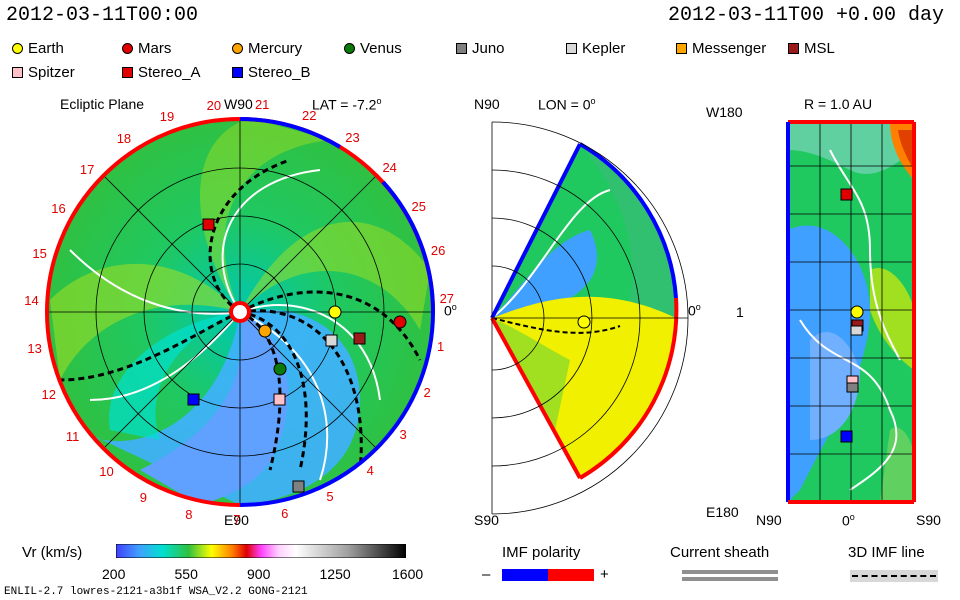 The height and width of the screenshot is (600, 960). Describe the element at coordinates (486, 520) in the screenshot. I see `meridional-bottom-label: S90` at that location.